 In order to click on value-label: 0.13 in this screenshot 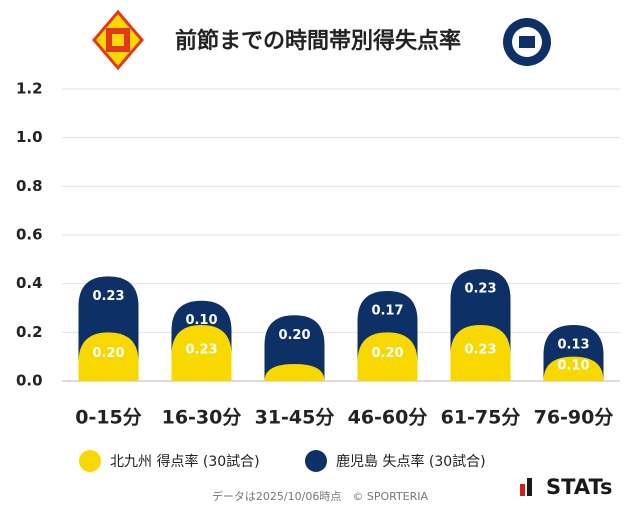, I will do `click(573, 345)`.